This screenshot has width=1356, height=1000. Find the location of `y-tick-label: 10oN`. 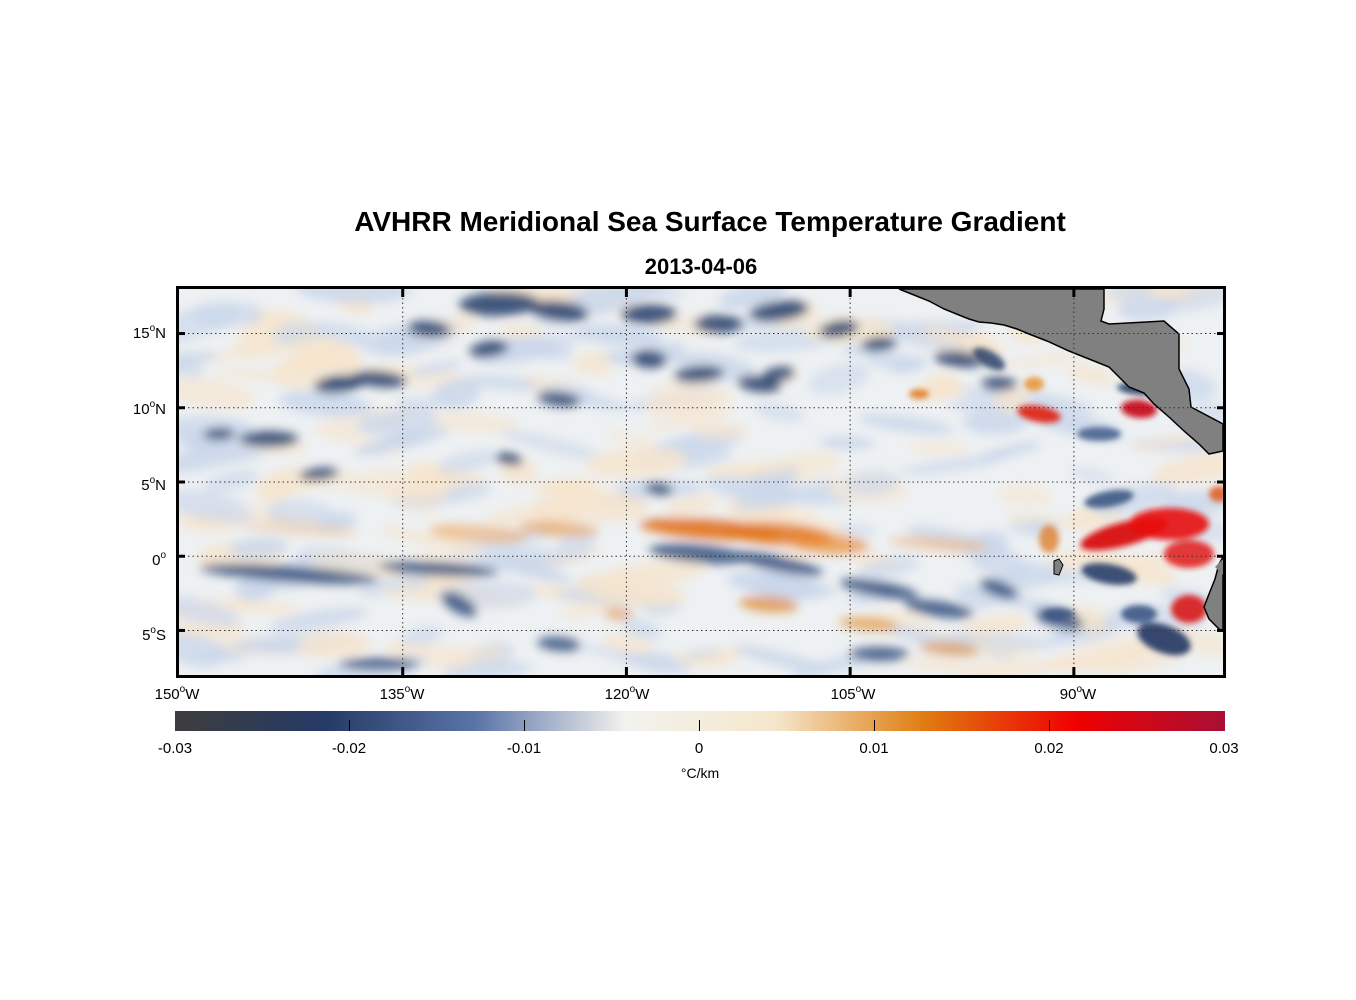

y-tick-label: 10oN is located at coordinates (149, 408).